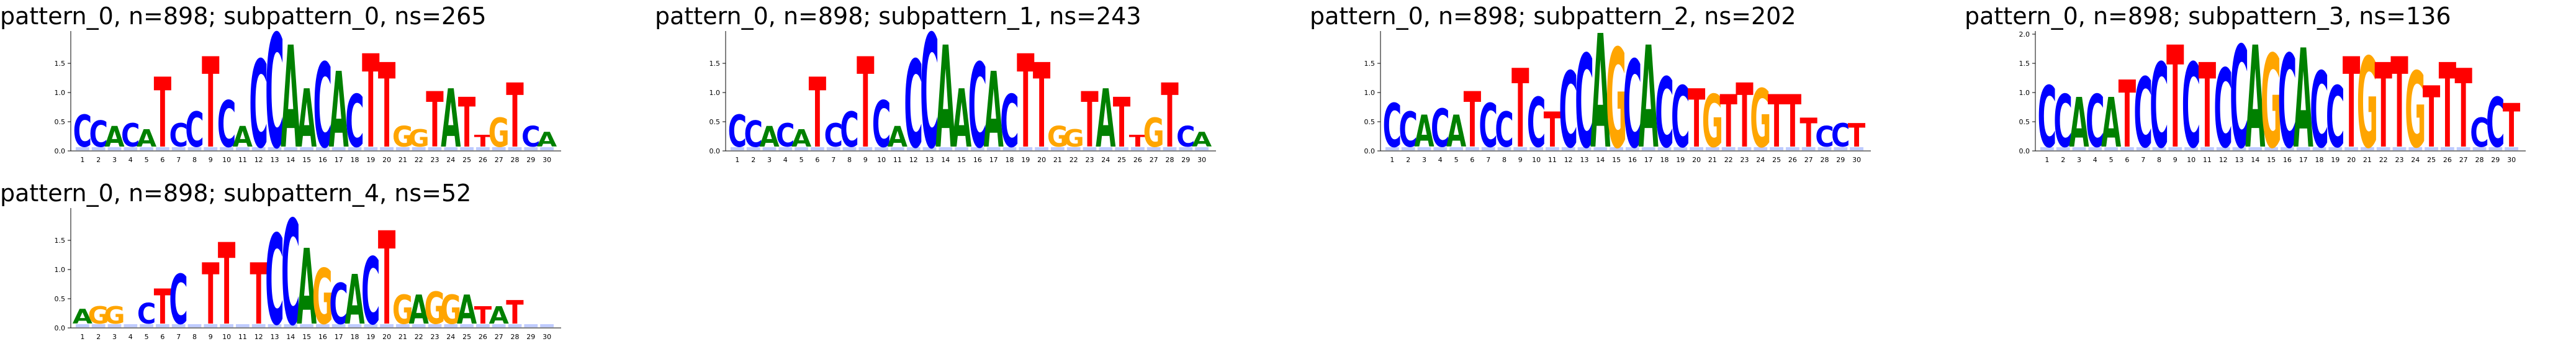  What do you see at coordinates (514, 116) in the screenshot?
I see `logo-letter-t-pos-28: T` at bounding box center [514, 116].